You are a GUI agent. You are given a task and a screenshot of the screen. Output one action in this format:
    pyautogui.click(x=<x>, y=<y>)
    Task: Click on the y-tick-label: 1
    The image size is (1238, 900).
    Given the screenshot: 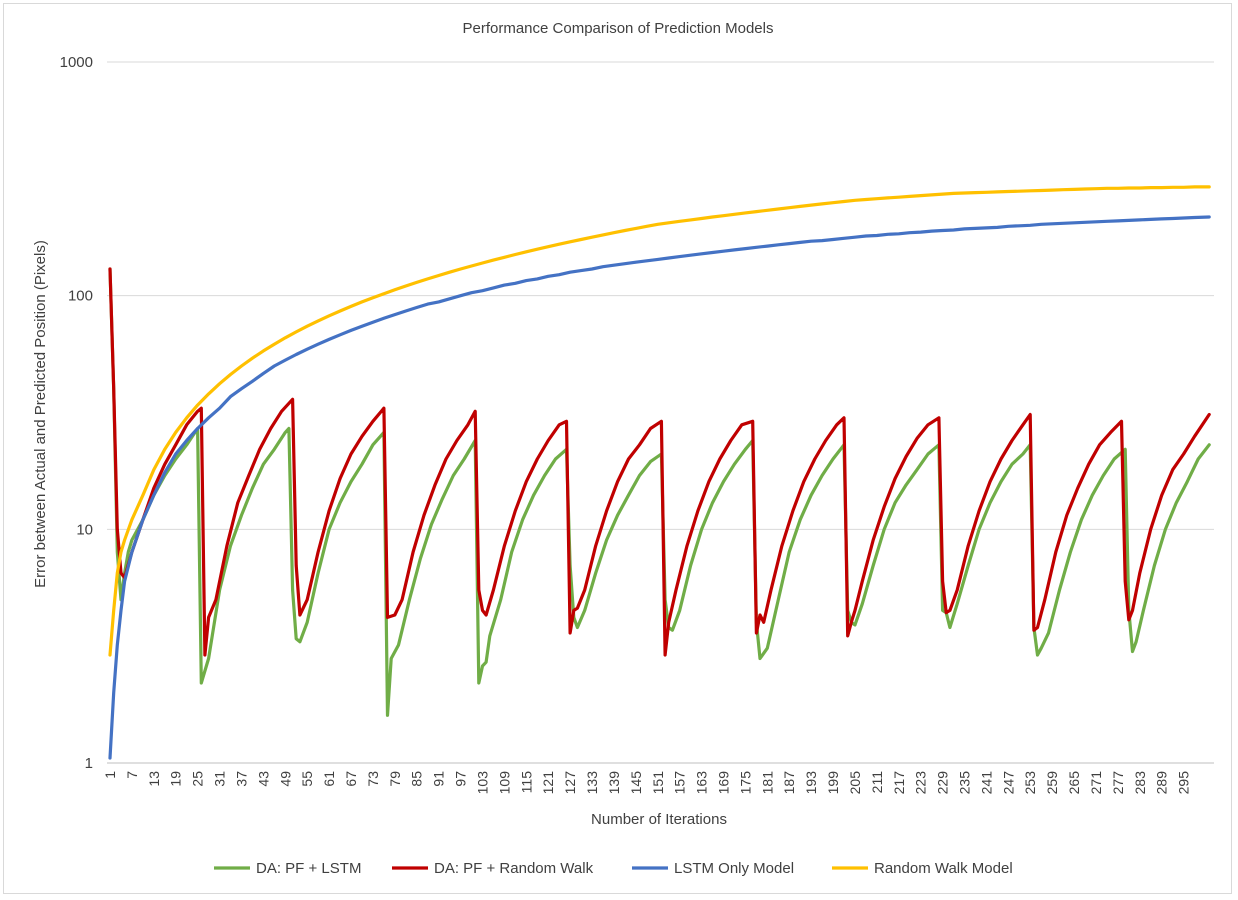 What is the action you would take?
    pyautogui.click(x=89, y=763)
    